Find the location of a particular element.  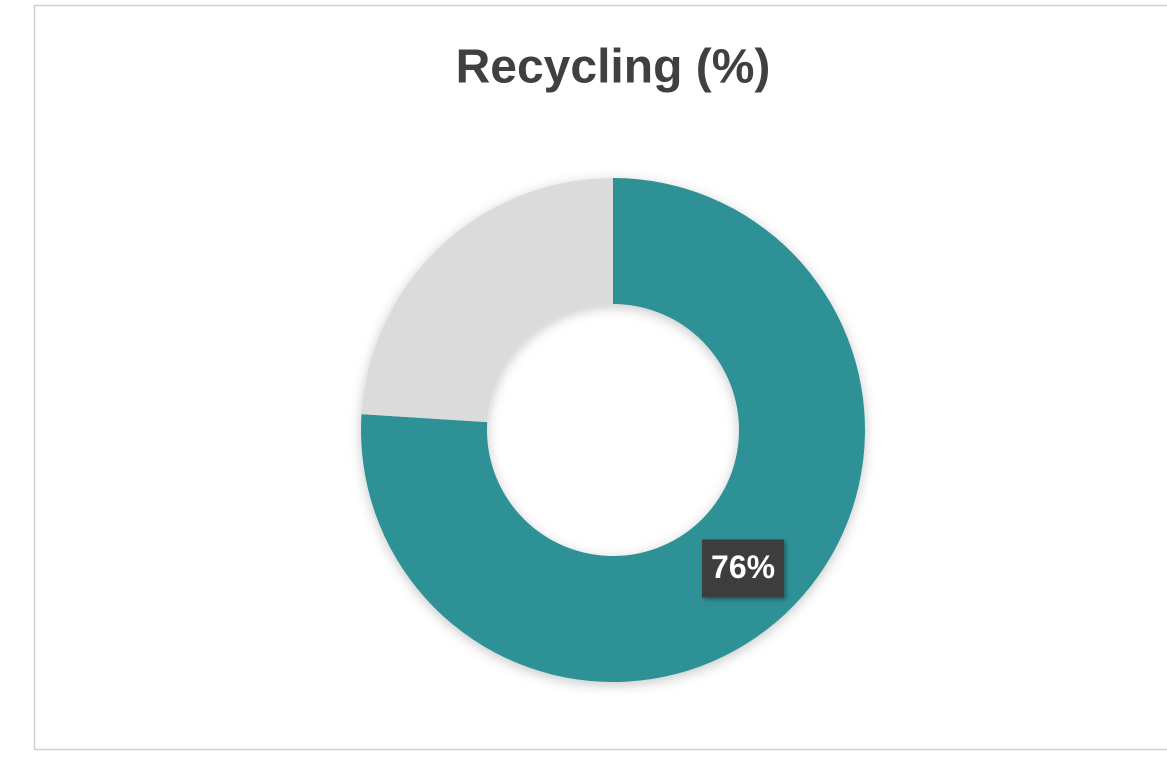

donut-segment is located at coordinates (487, 300).